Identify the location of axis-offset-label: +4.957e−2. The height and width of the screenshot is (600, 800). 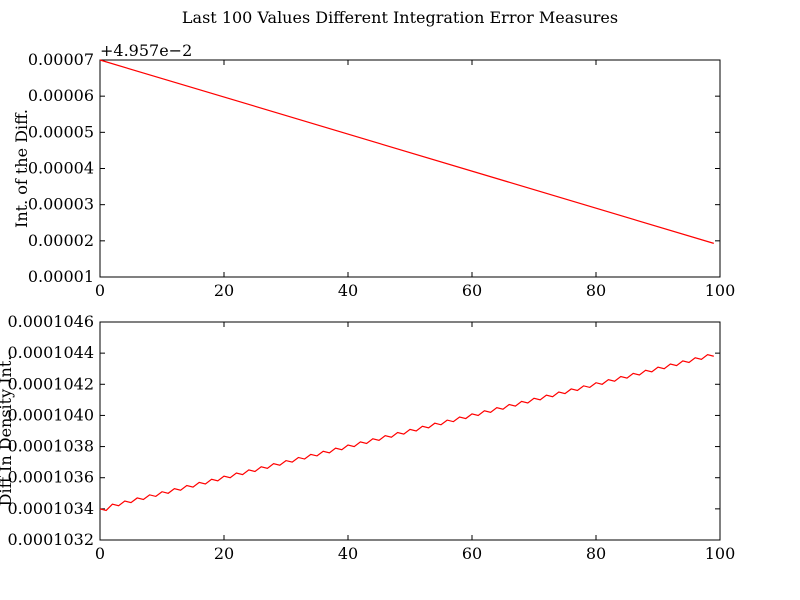
(146, 50).